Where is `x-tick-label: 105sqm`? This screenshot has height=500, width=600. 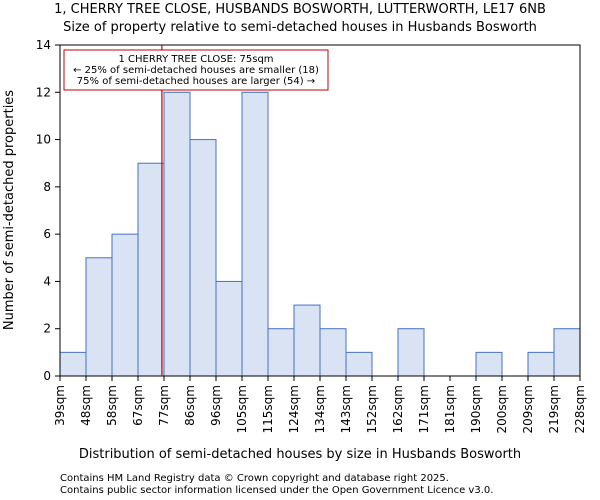
x-tick-label: 105sqm is located at coordinates (242, 409).